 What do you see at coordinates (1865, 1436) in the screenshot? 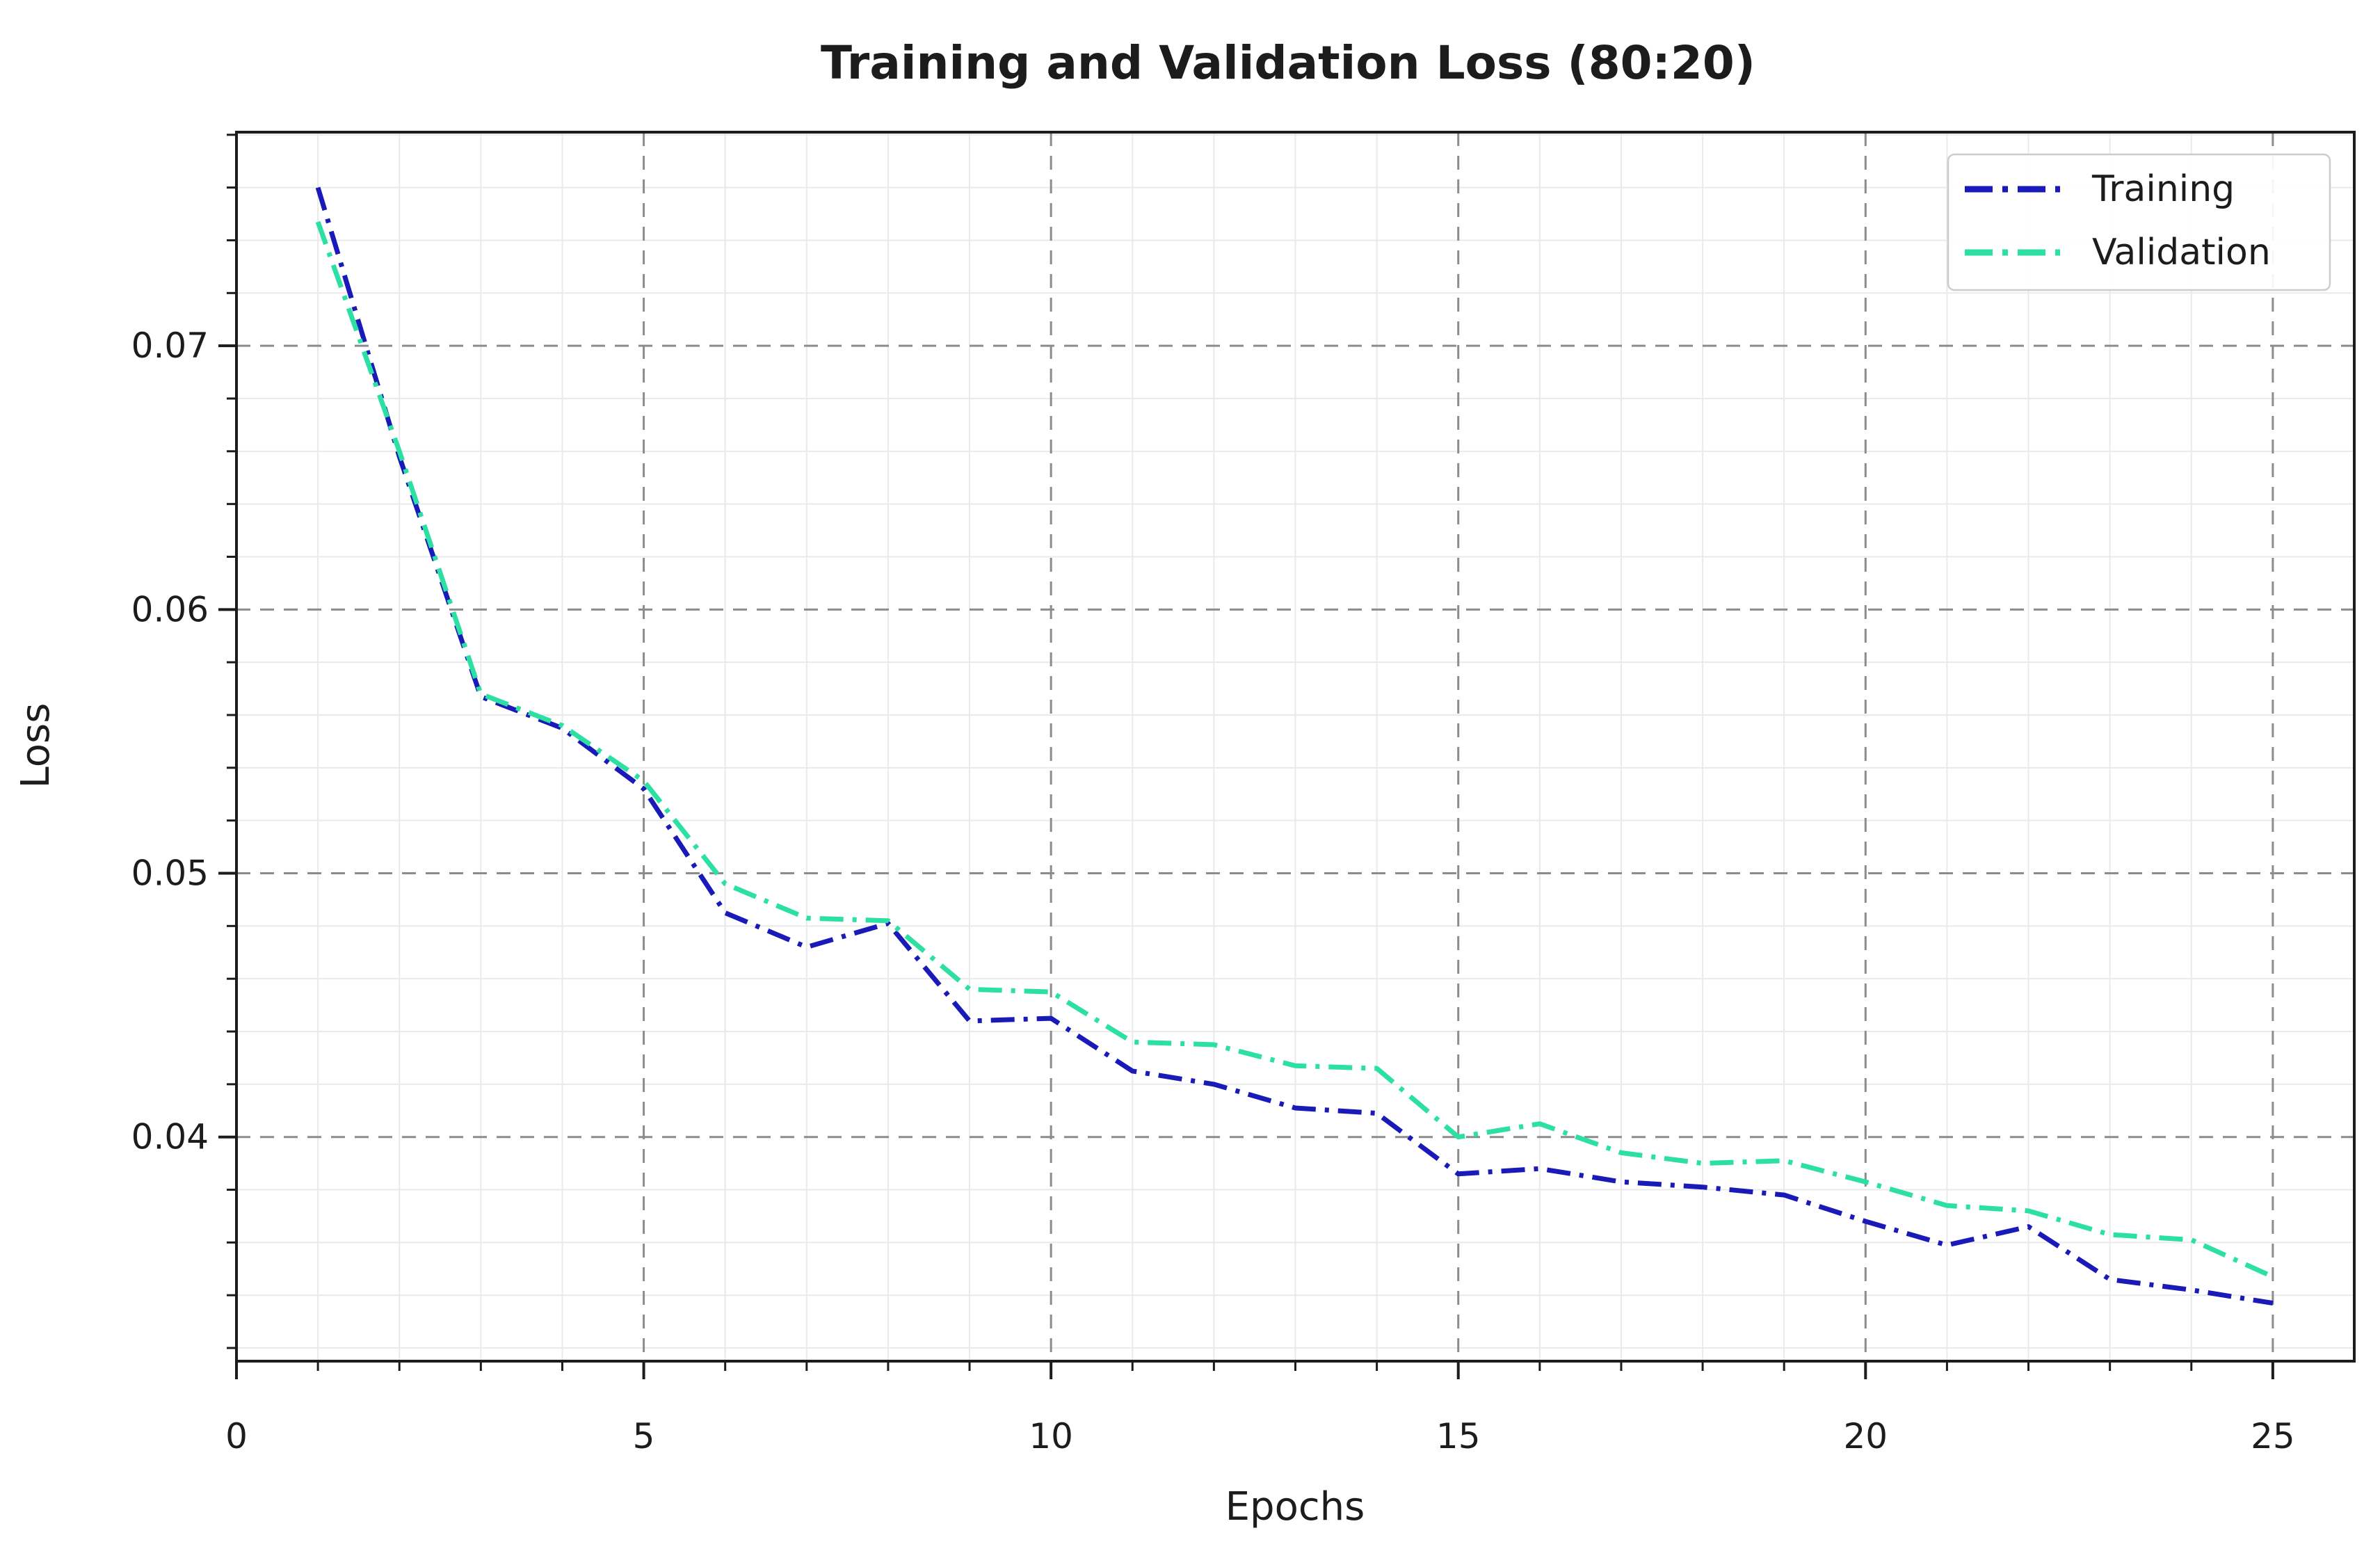
I see `x-tick-label: 20` at bounding box center [1865, 1436].